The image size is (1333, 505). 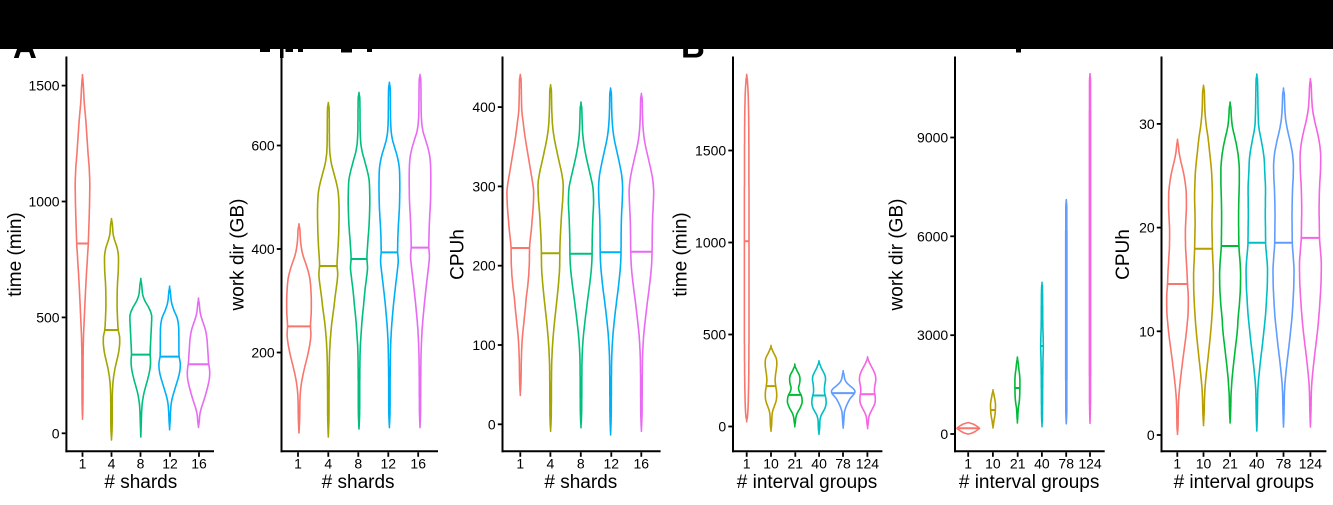 What do you see at coordinates (25, 46) in the screenshot?
I see `svg-text: A` at bounding box center [25, 46].